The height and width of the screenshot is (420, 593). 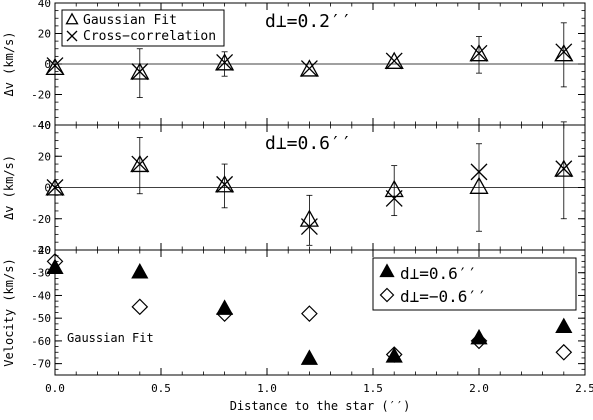 What do you see at coordinates (479, 388) in the screenshot?
I see `x-tick-label: 2.0` at bounding box center [479, 388].